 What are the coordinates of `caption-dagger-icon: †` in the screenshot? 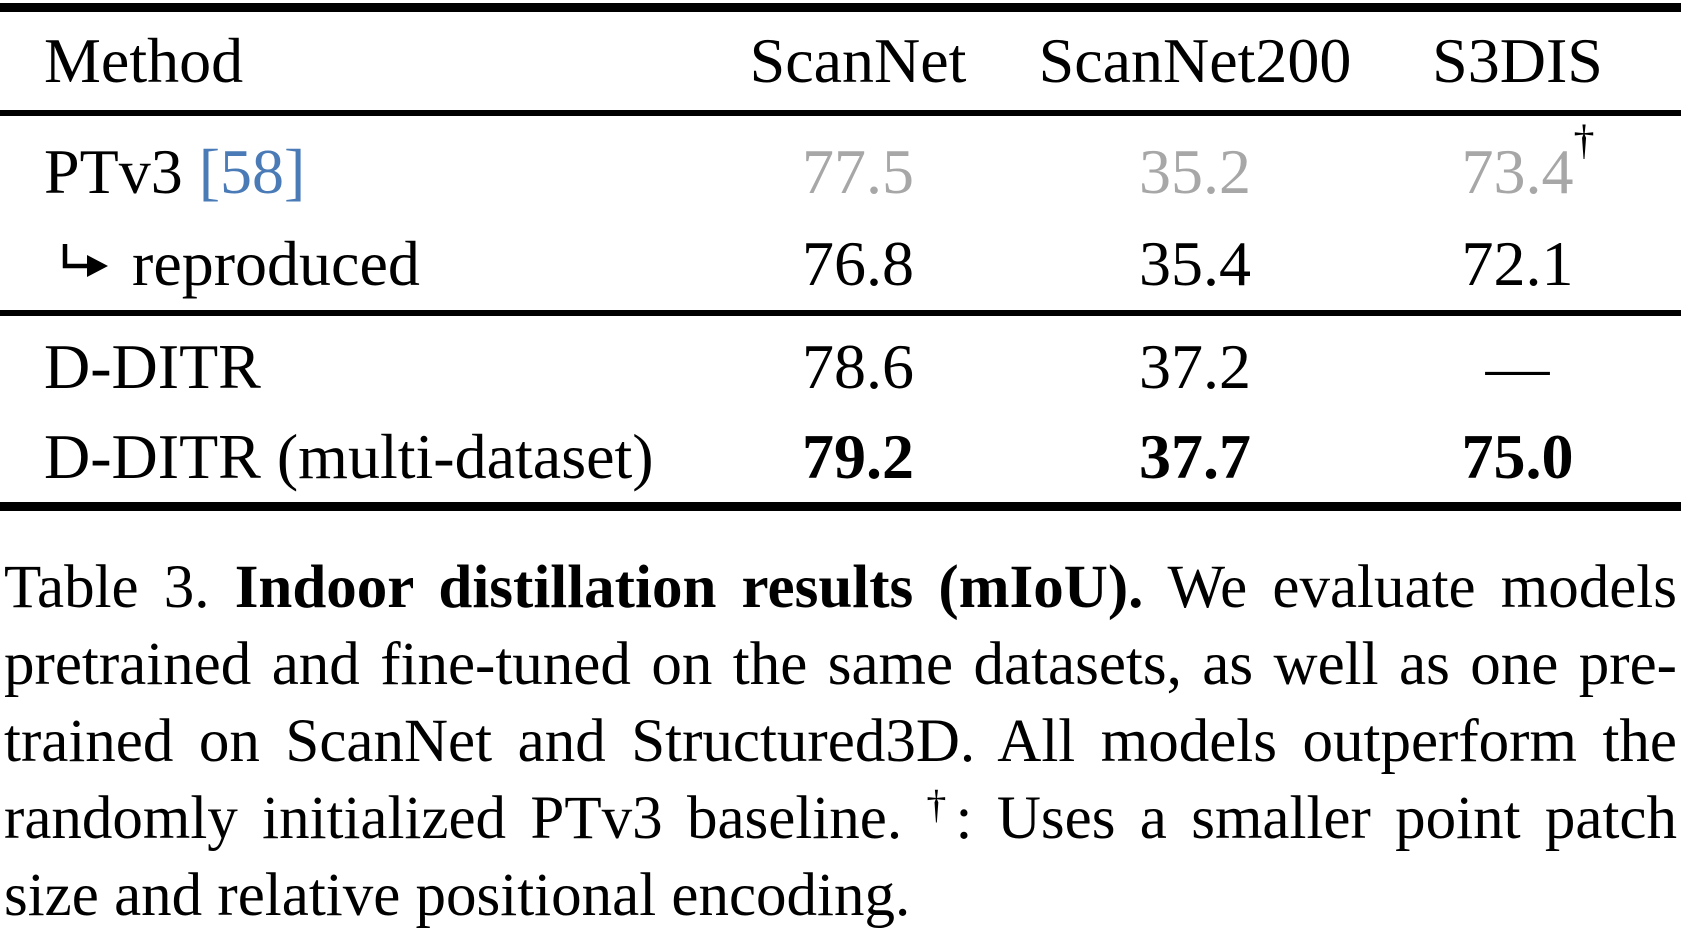 It's located at (941, 804).